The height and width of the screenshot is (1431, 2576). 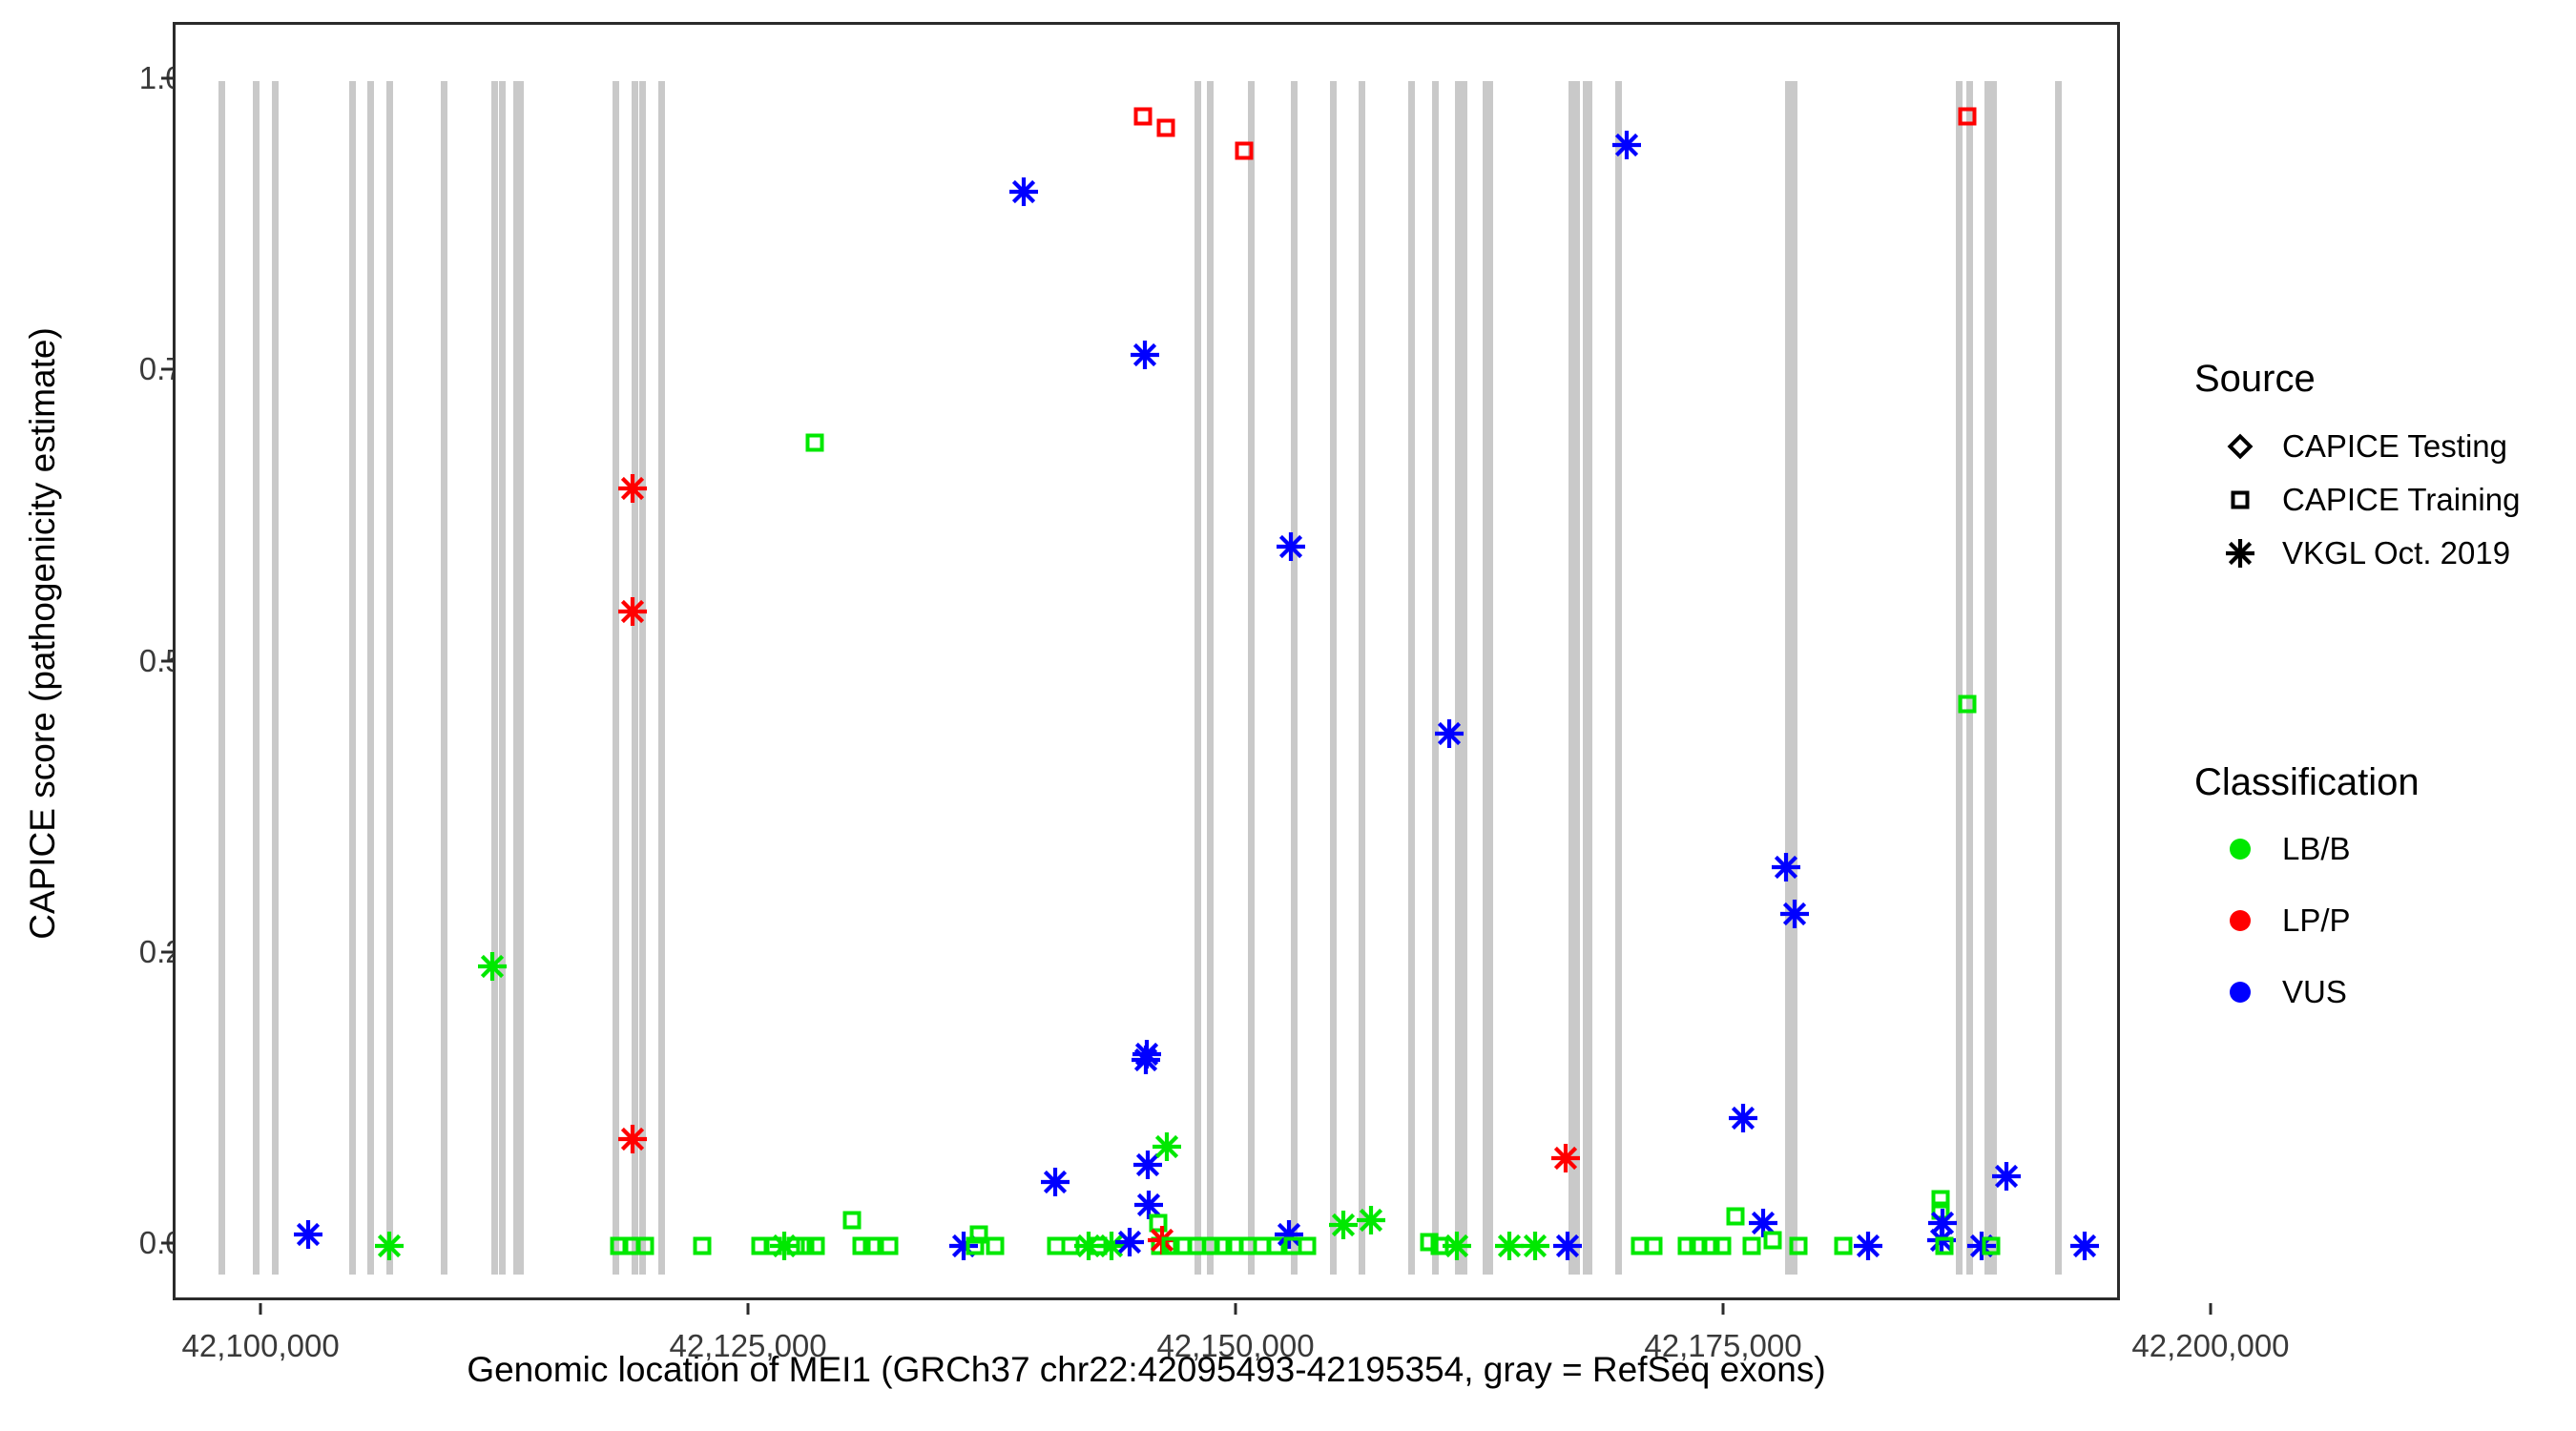 I want to click on legend-dot-icon, so click(x=2240, y=993).